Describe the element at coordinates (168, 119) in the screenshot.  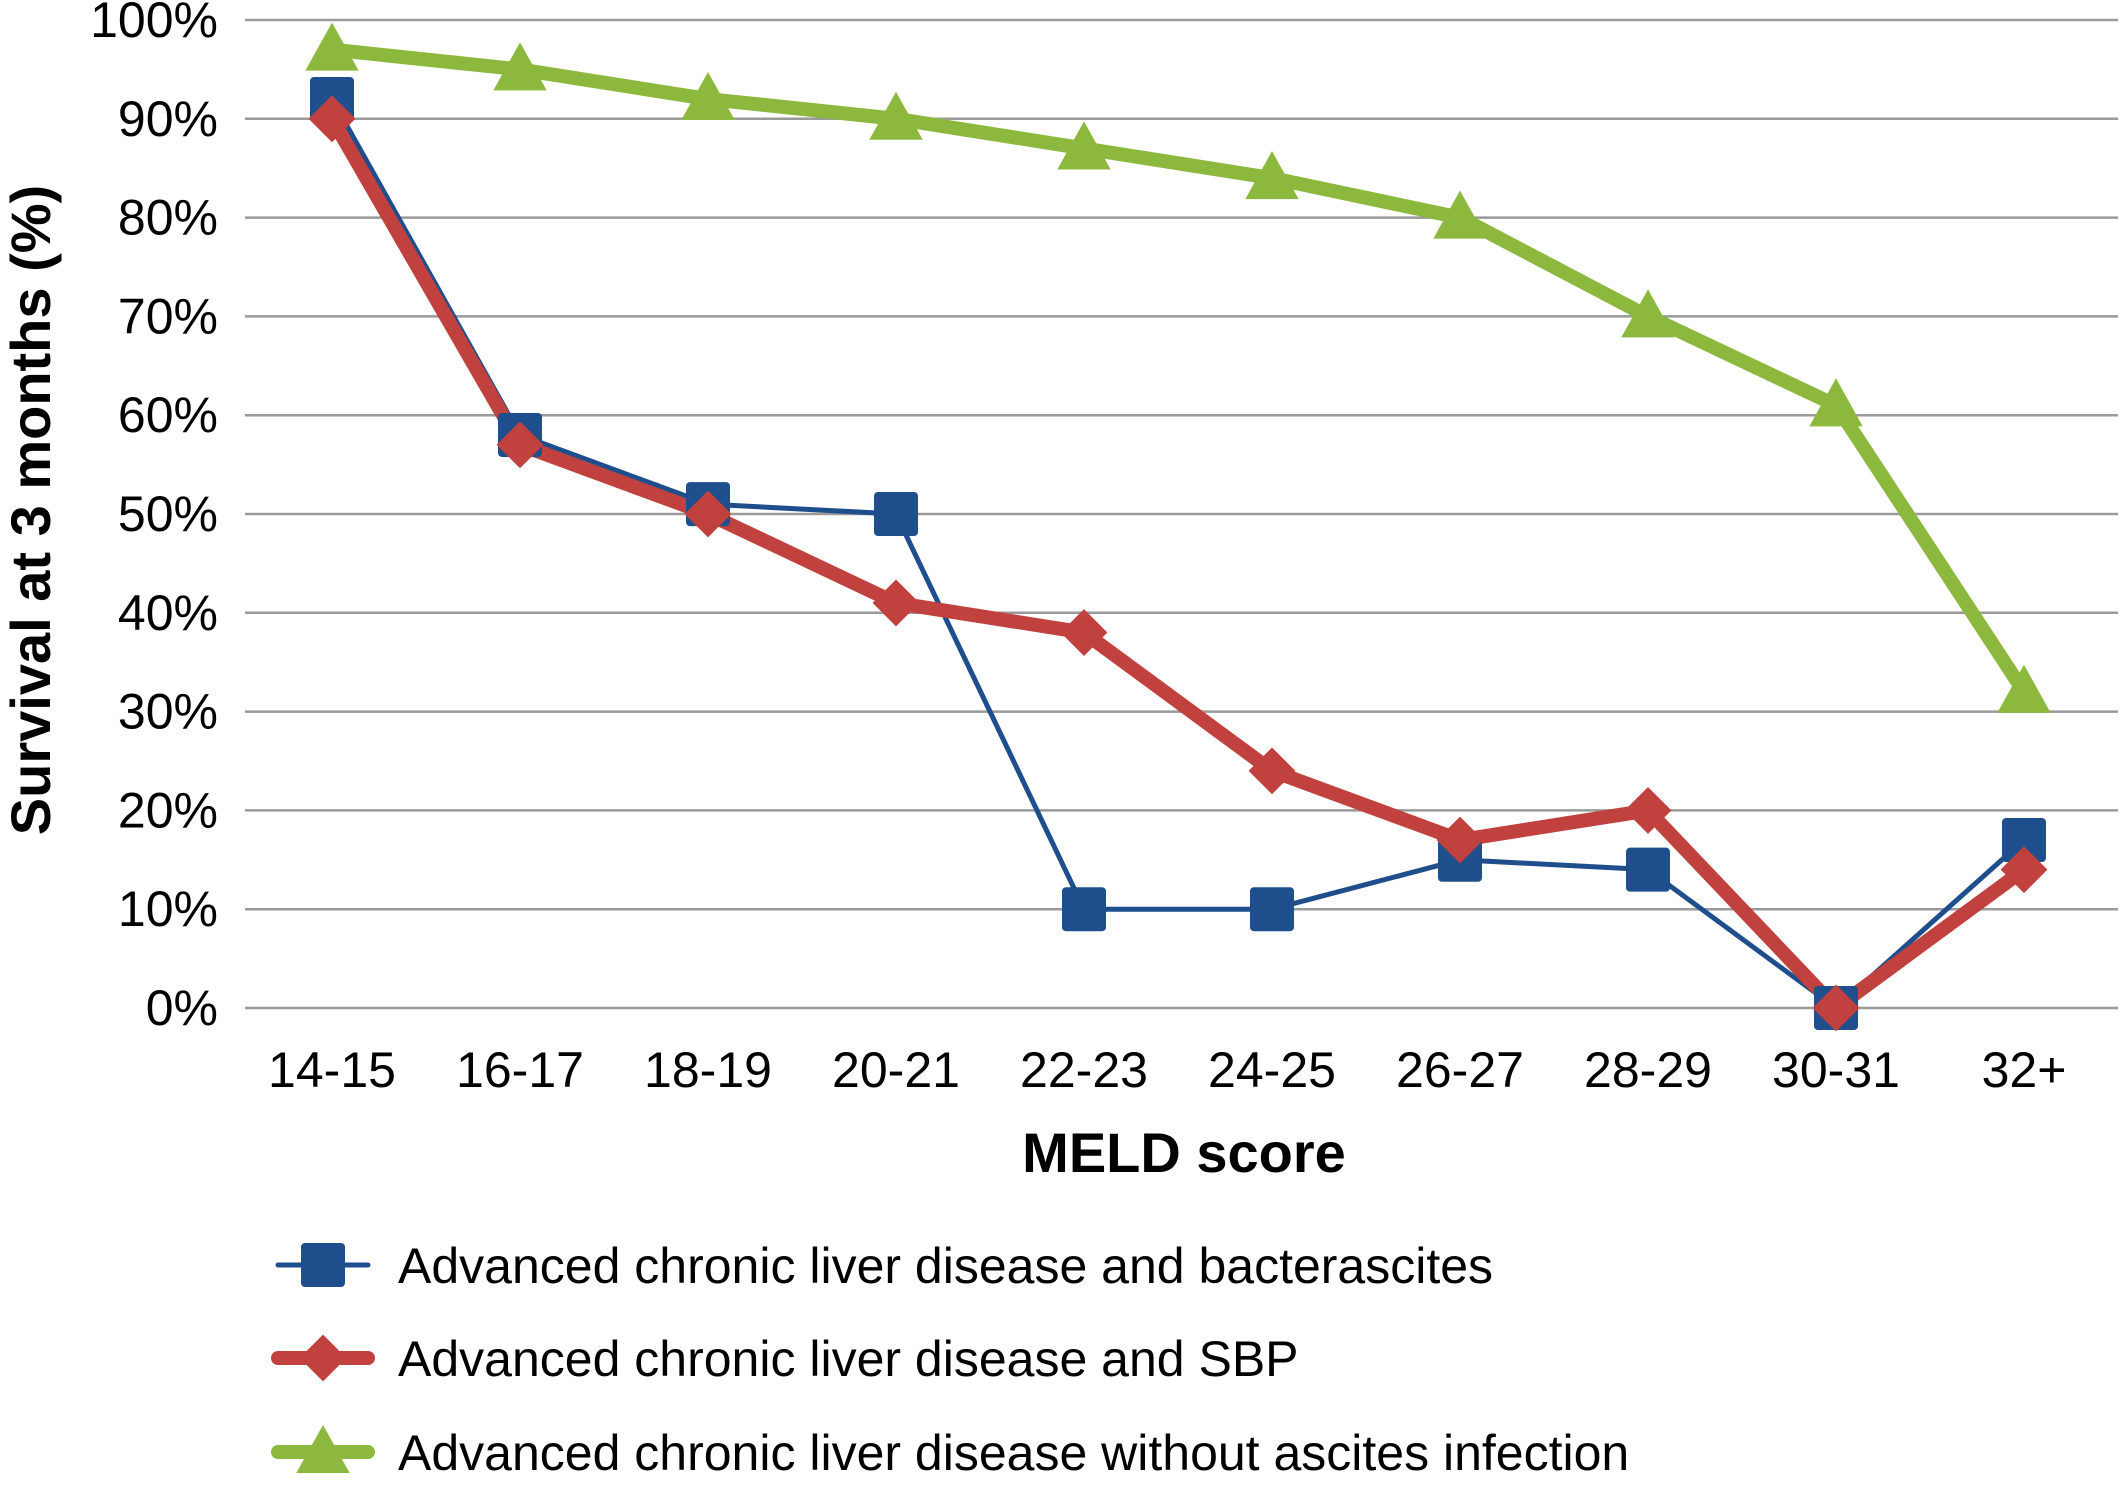
I see `y-tick-label: 90%` at that location.